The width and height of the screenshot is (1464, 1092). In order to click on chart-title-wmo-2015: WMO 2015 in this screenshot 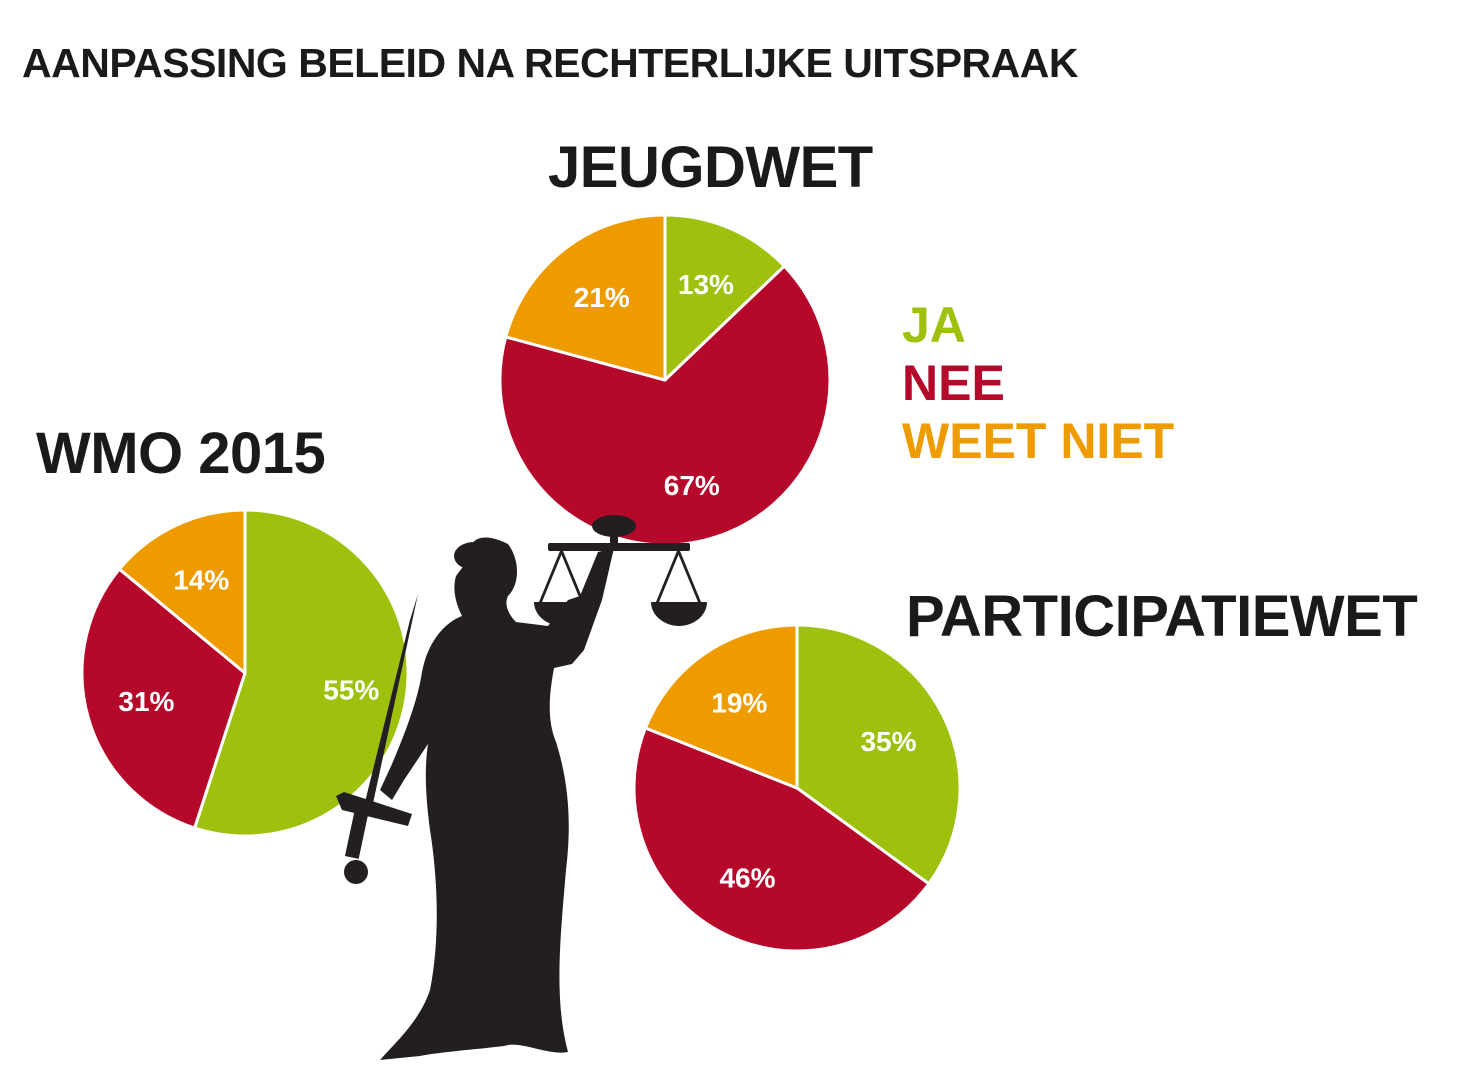, I will do `click(181, 453)`.